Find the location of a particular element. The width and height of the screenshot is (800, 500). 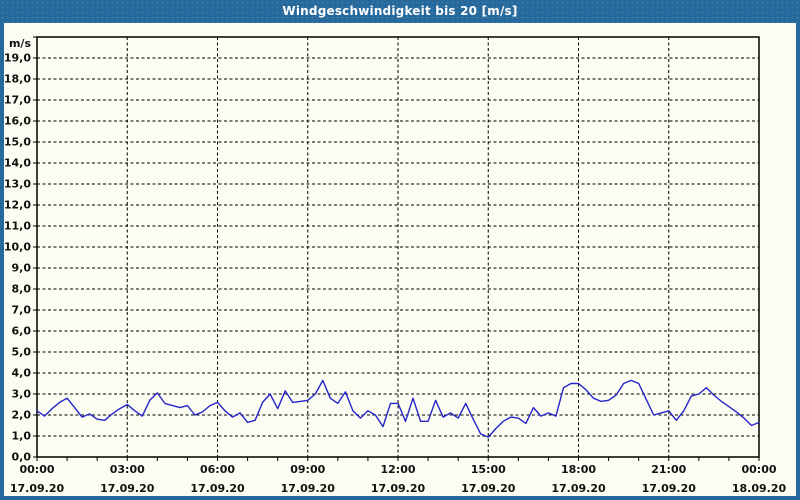

y-tick-label: 17,0 is located at coordinates (17, 100).